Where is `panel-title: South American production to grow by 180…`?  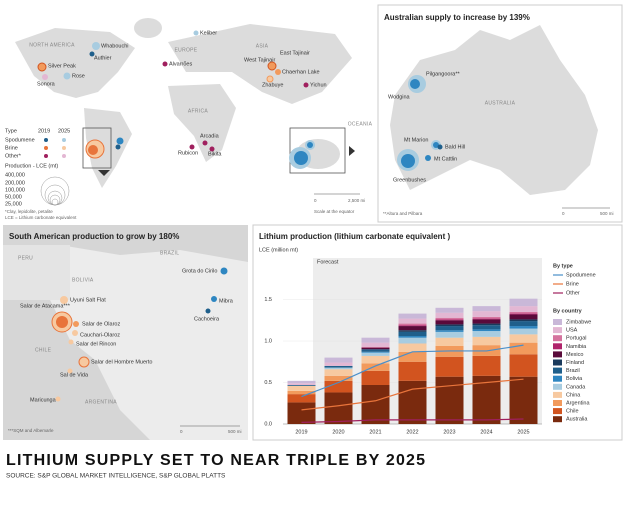 panel-title: South American production to grow by 180… is located at coordinates (94, 236).